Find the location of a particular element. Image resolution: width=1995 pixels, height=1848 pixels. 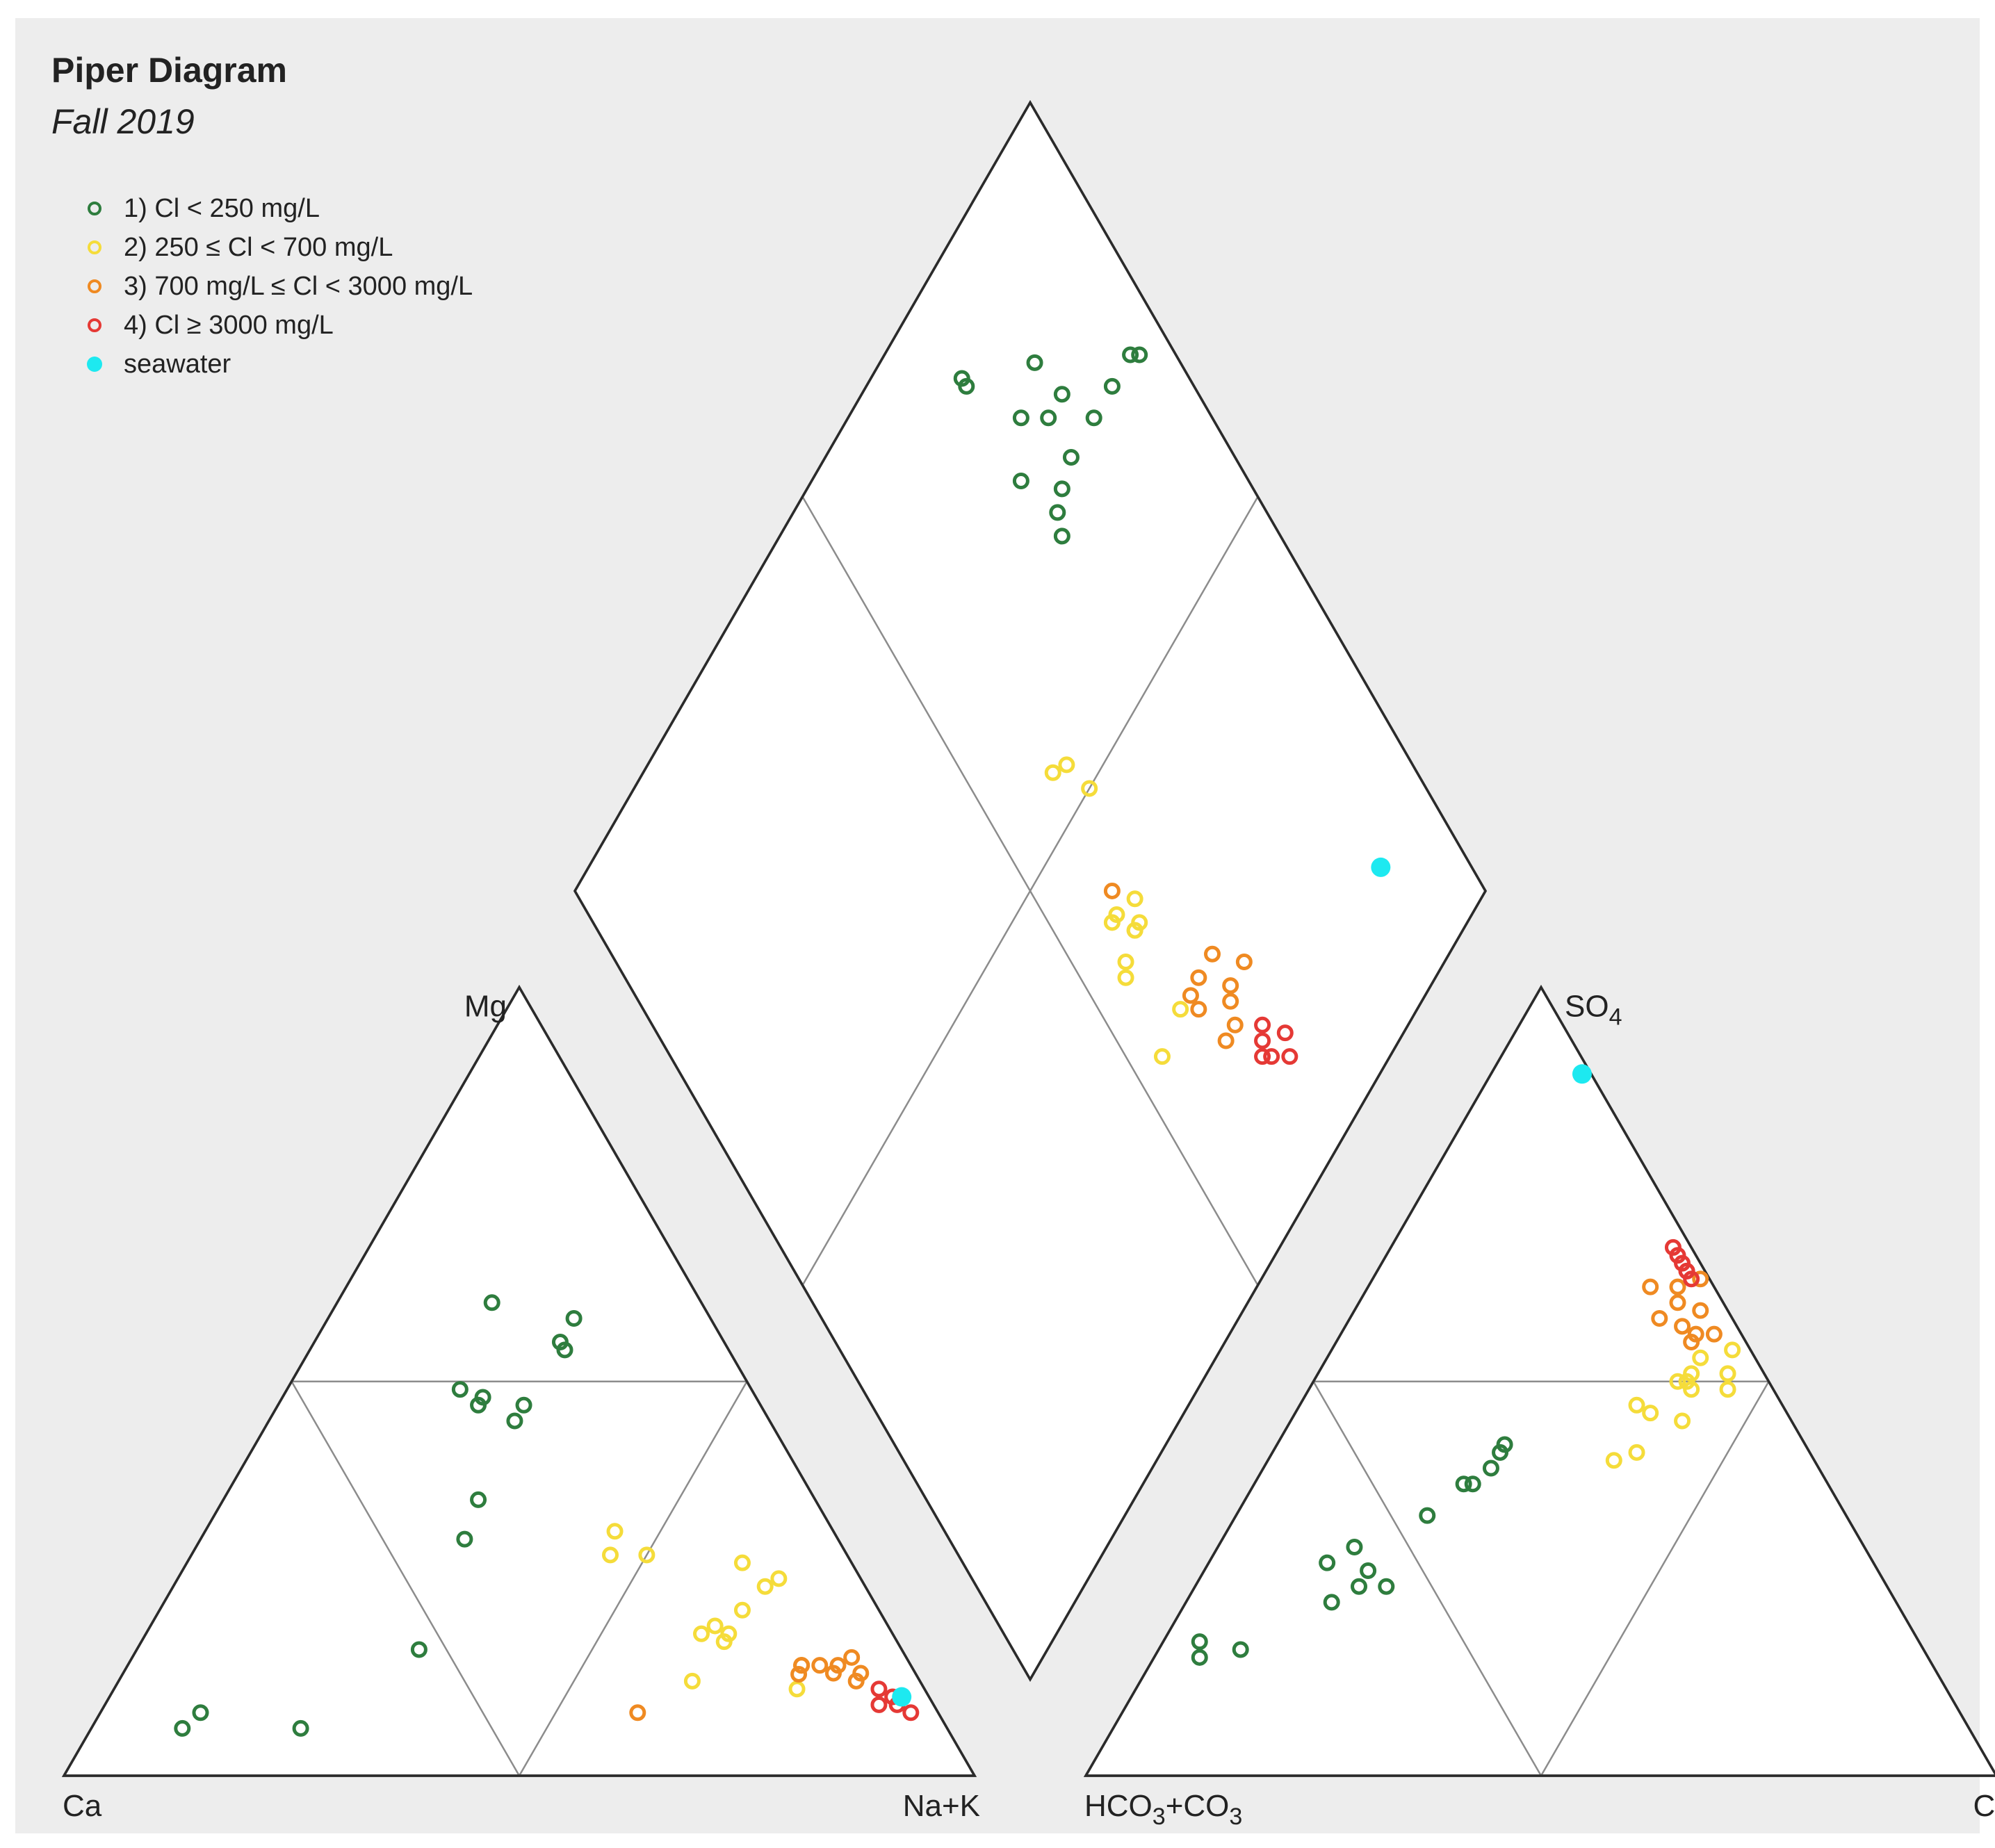

label-na-k: Na+K is located at coordinates (941, 1806).